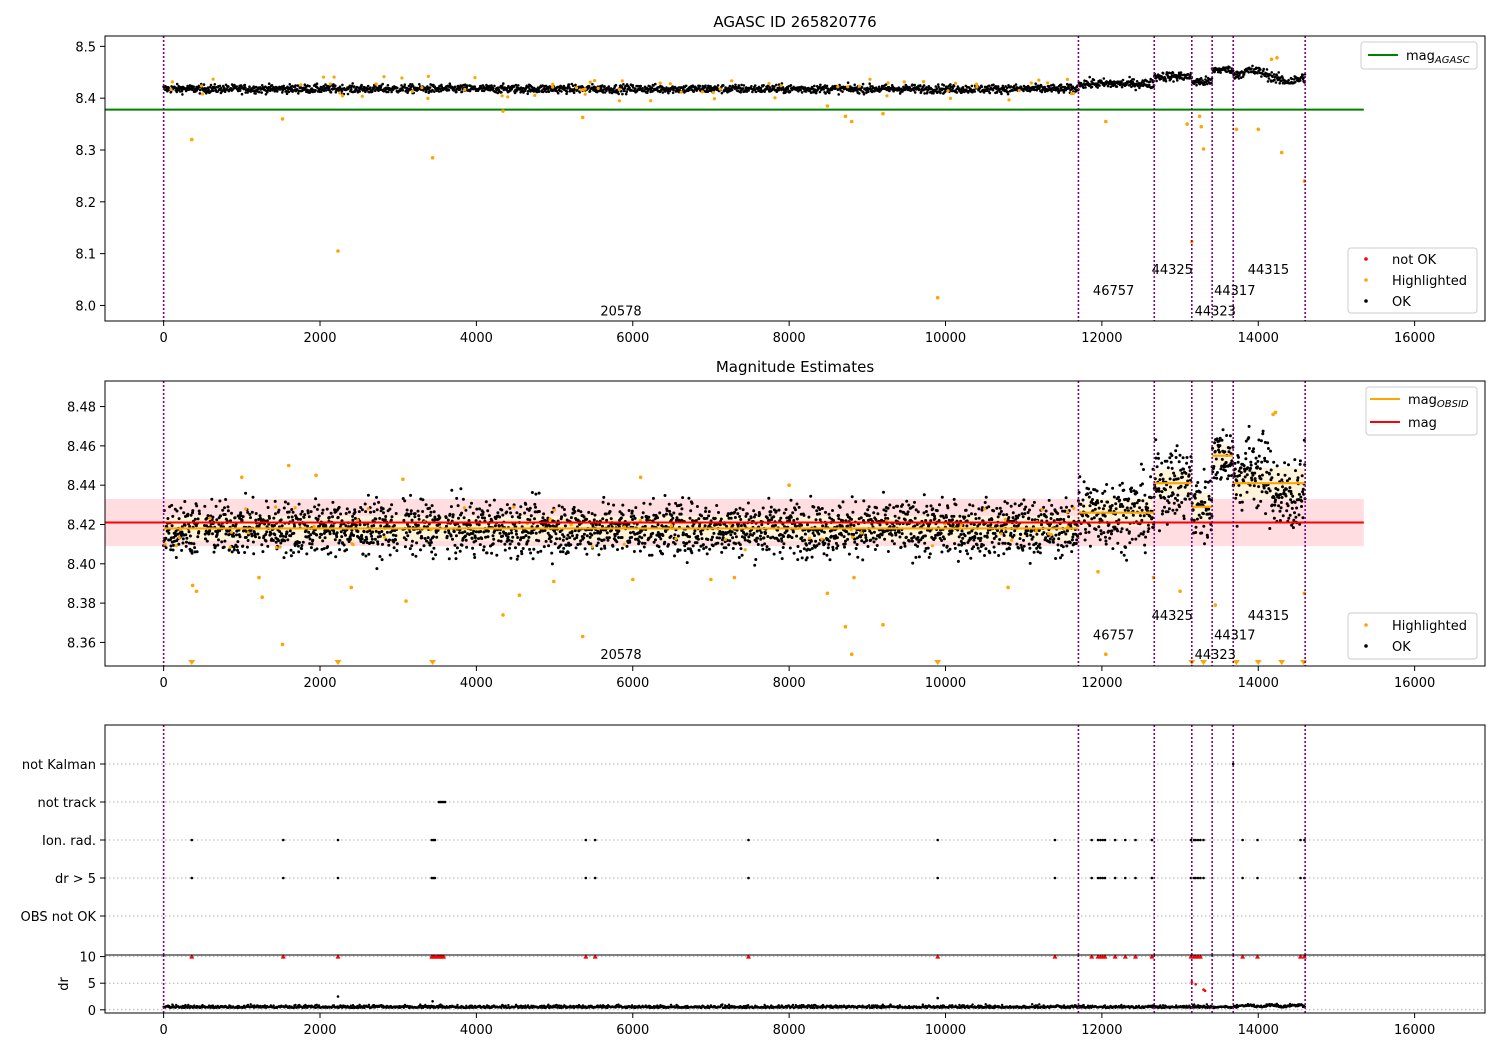 Image resolution: width=1500 pixels, height=1050 pixels. I want to click on obsid-label: 46757, so click(1113, 291).